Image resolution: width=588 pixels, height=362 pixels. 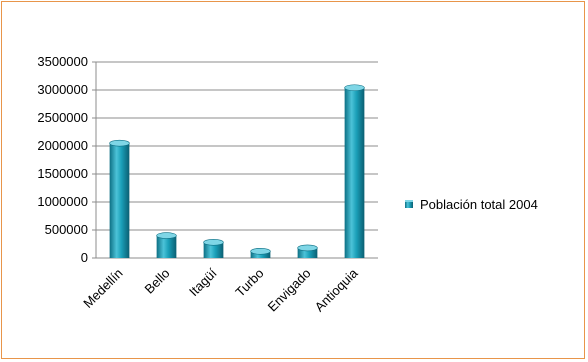 What do you see at coordinates (62, 89) in the screenshot?
I see `y-tick-label: 3000000` at bounding box center [62, 89].